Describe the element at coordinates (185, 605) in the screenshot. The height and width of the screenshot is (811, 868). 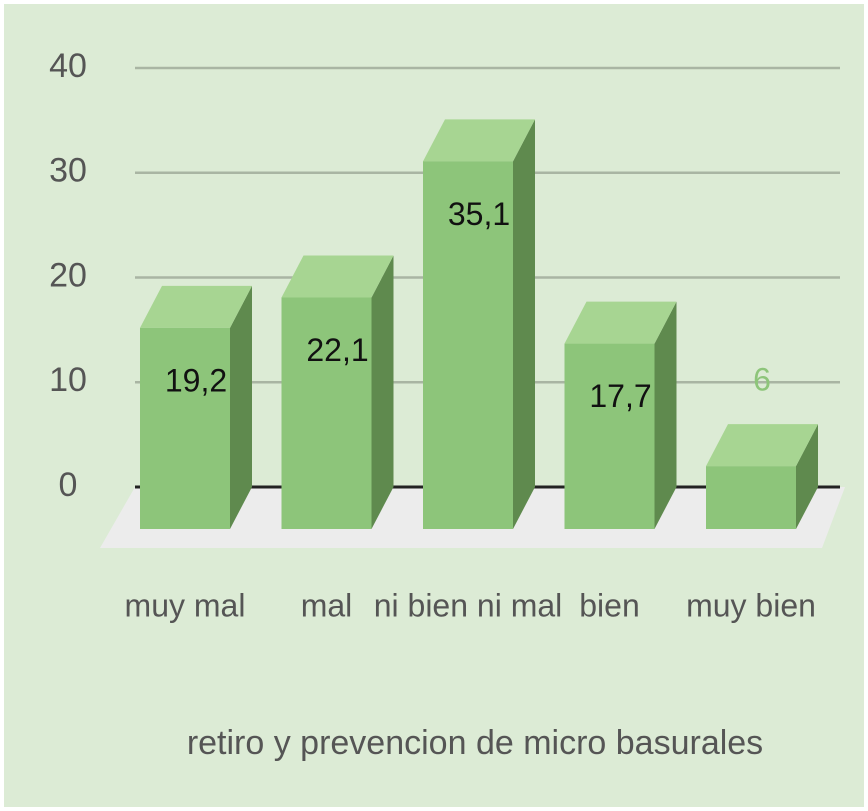
I see `x-tick-label: muy mal` at that location.